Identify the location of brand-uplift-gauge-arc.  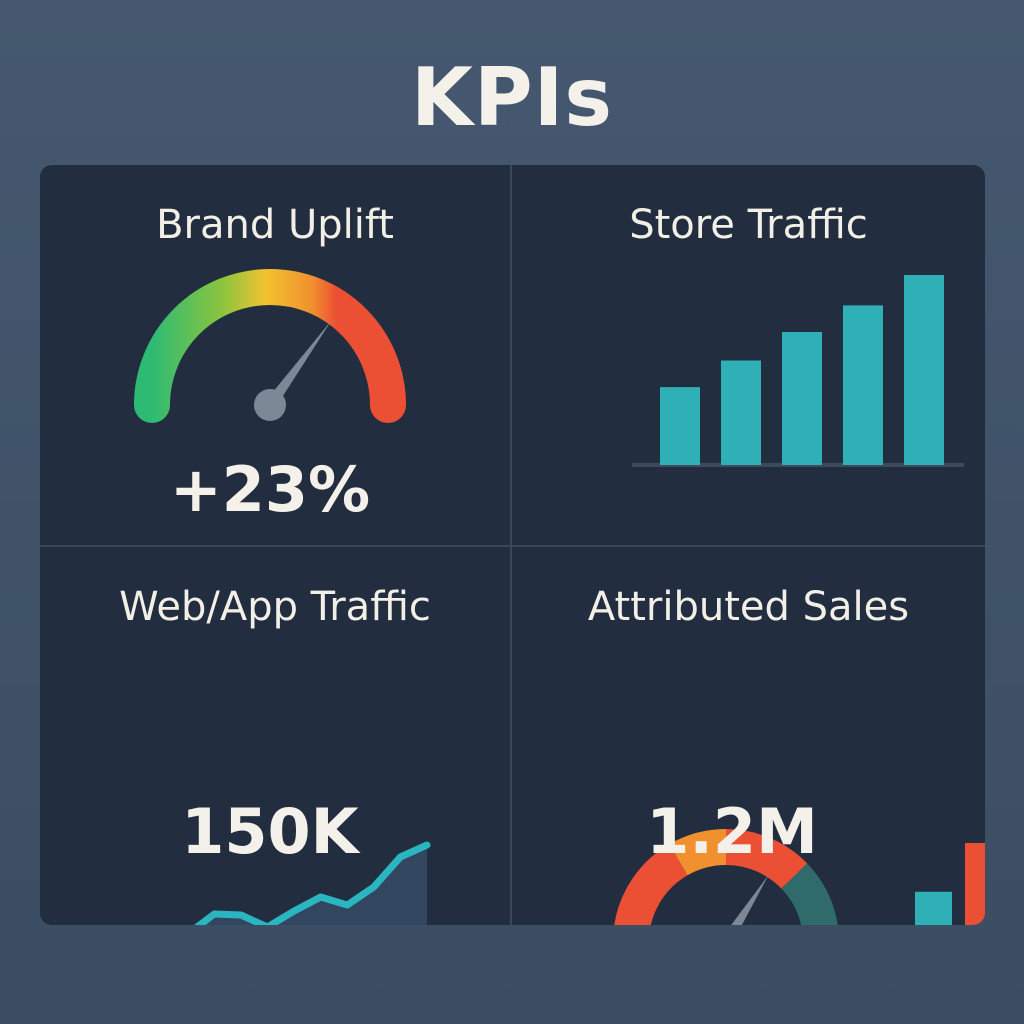
(270, 346).